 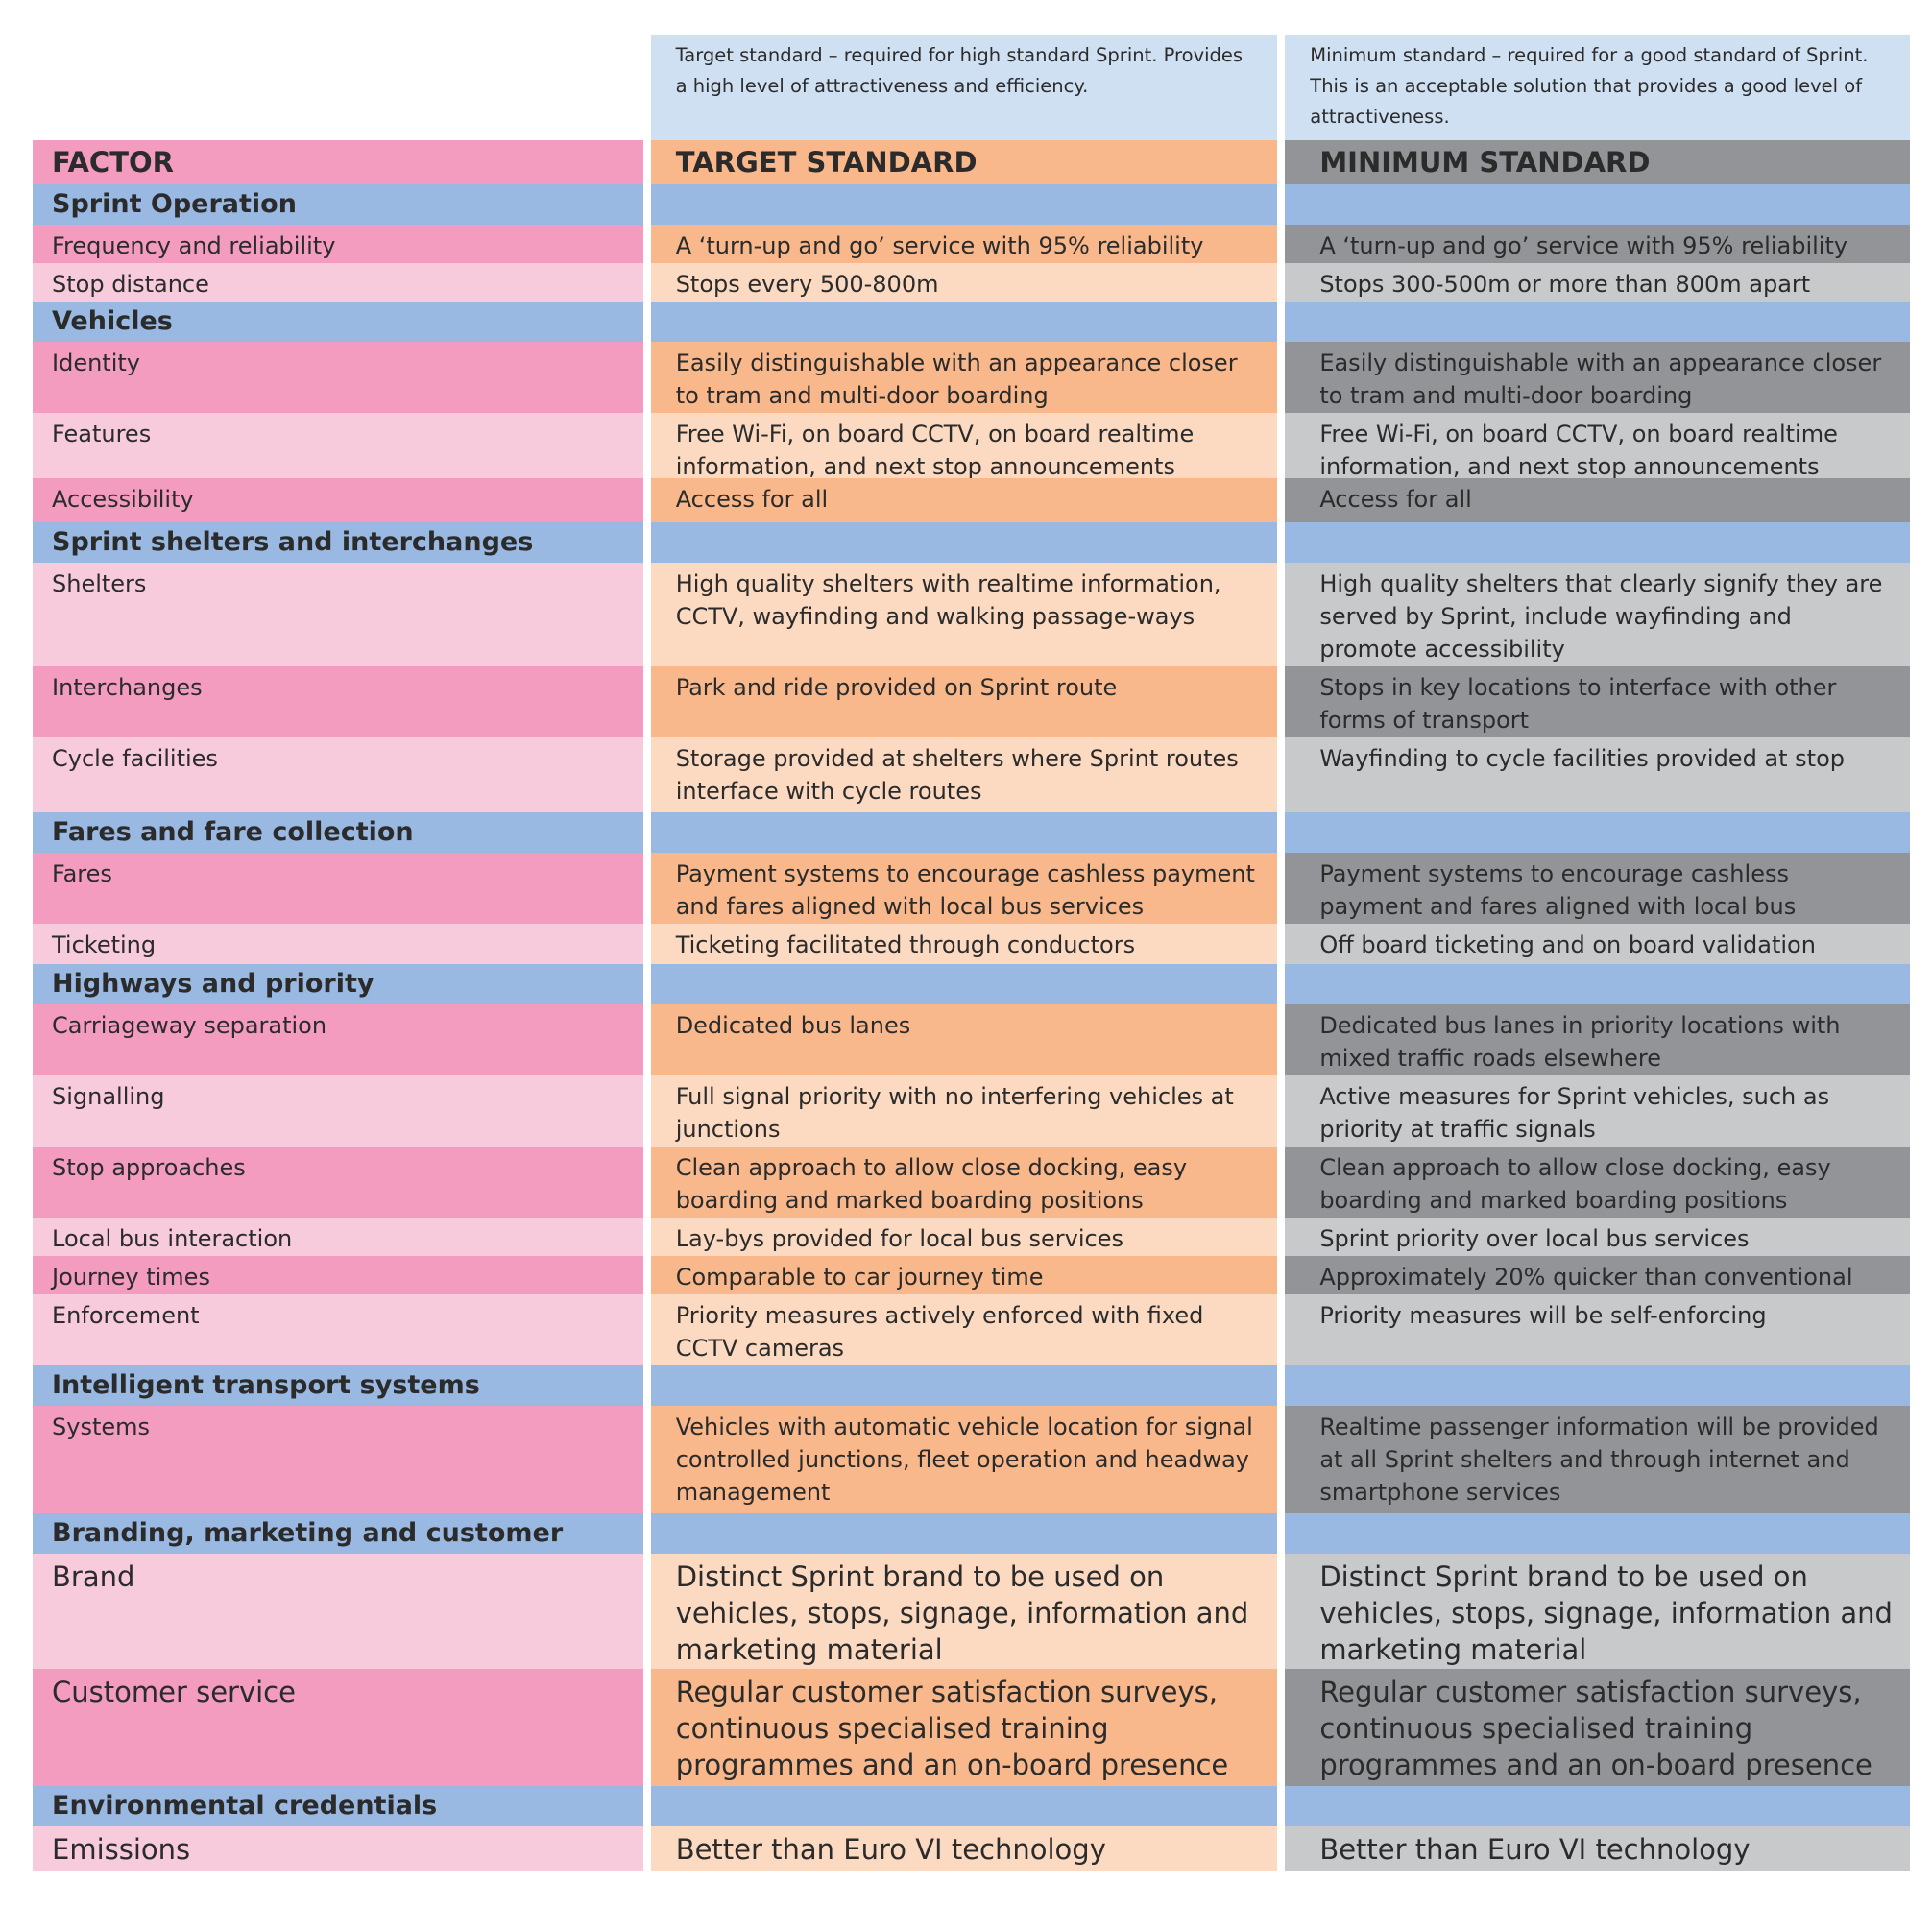 I want to click on factor-cell: Shelters, so click(x=338, y=615).